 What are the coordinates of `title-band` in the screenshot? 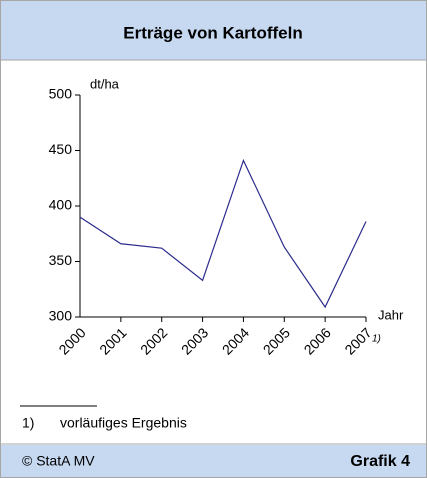 It's located at (213, 30).